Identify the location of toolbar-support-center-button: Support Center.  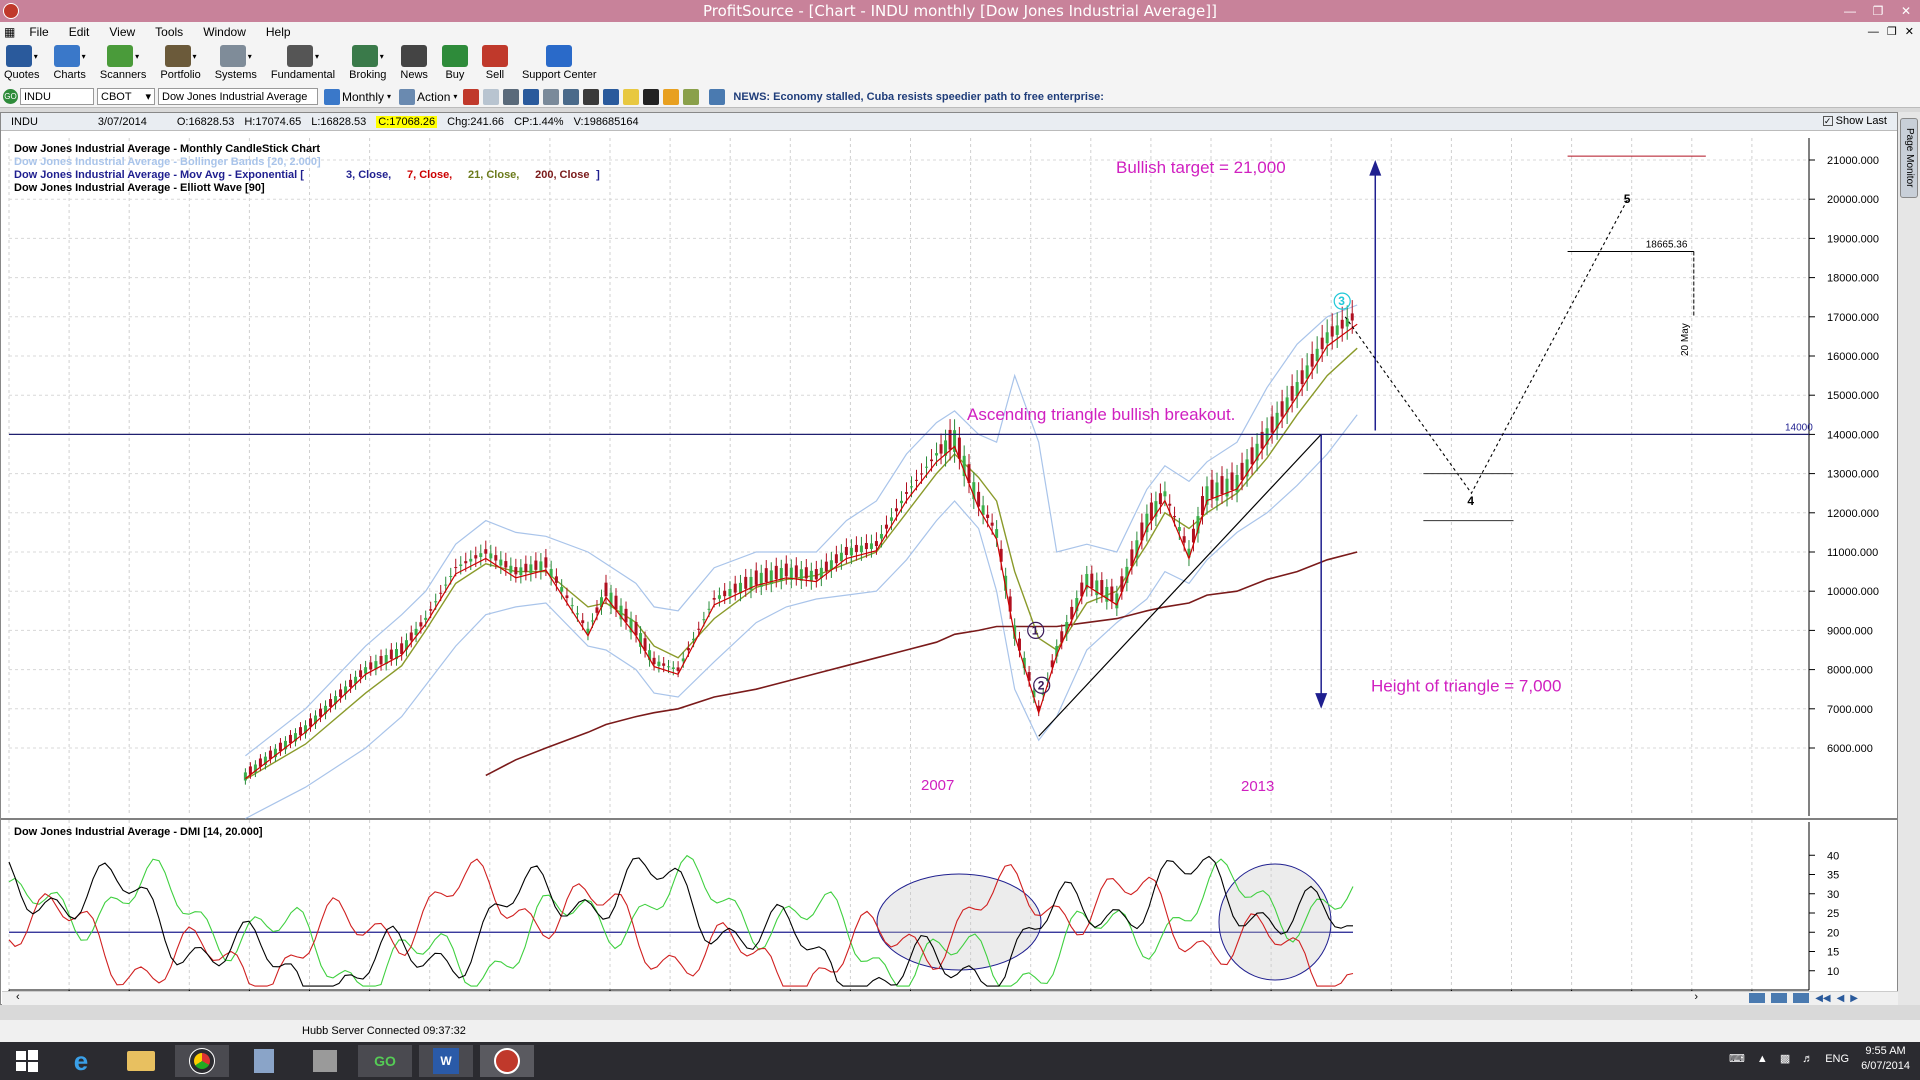
(559, 61).